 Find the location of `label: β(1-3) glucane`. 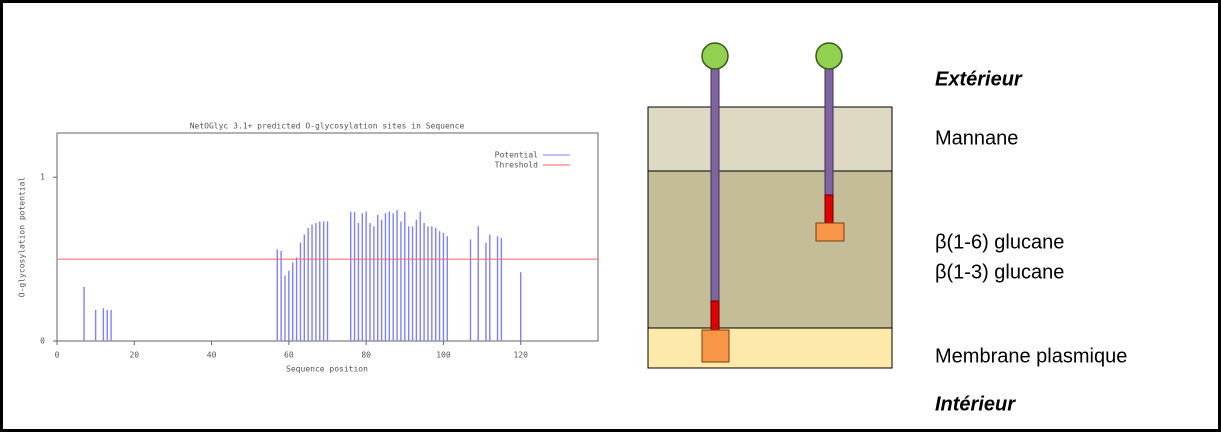

label: β(1-3) glucane is located at coordinates (999, 272).